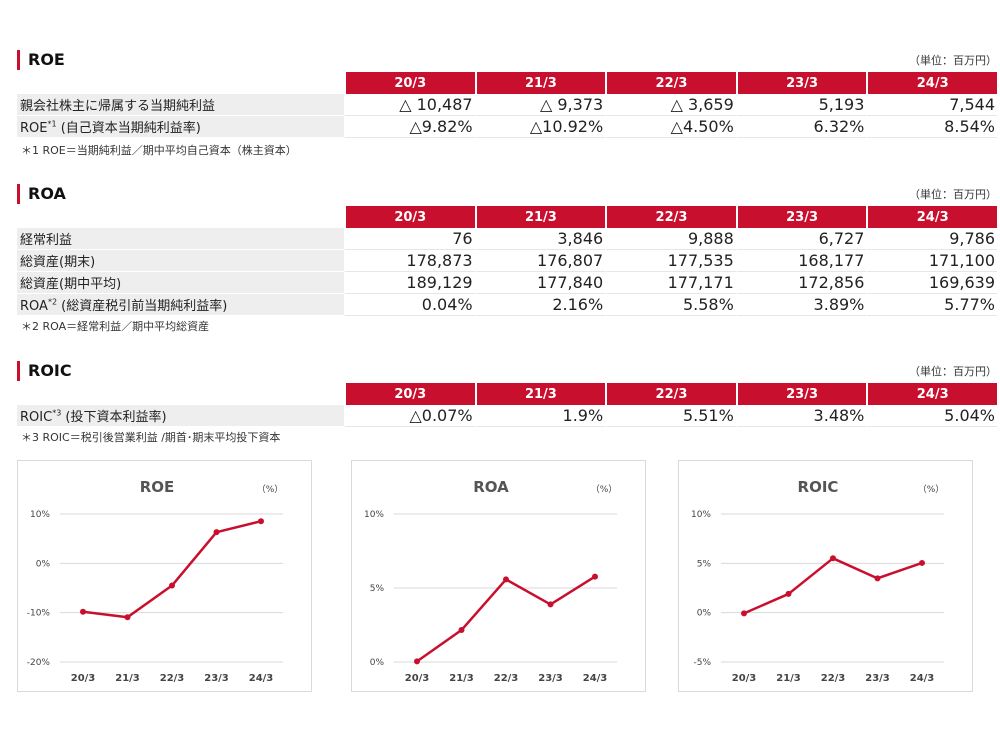 The width and height of the screenshot is (1000, 750). I want to click on header-row: 20/3 21/3 22/3 23/3 24/3, so click(507, 217).